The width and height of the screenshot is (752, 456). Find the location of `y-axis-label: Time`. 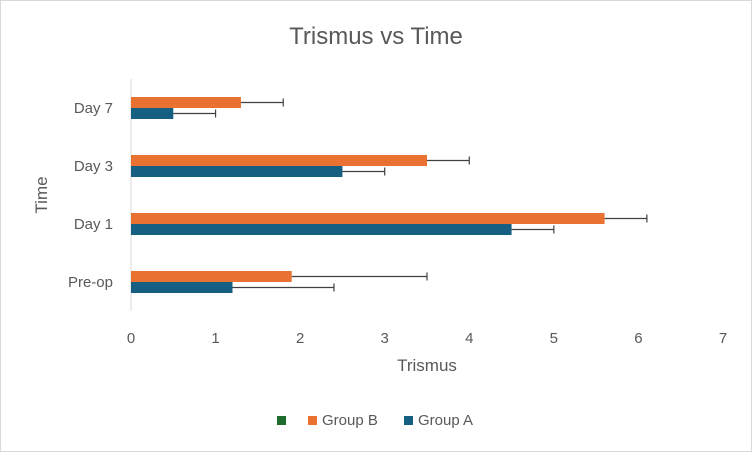

y-axis-label: Time is located at coordinates (41, 194).